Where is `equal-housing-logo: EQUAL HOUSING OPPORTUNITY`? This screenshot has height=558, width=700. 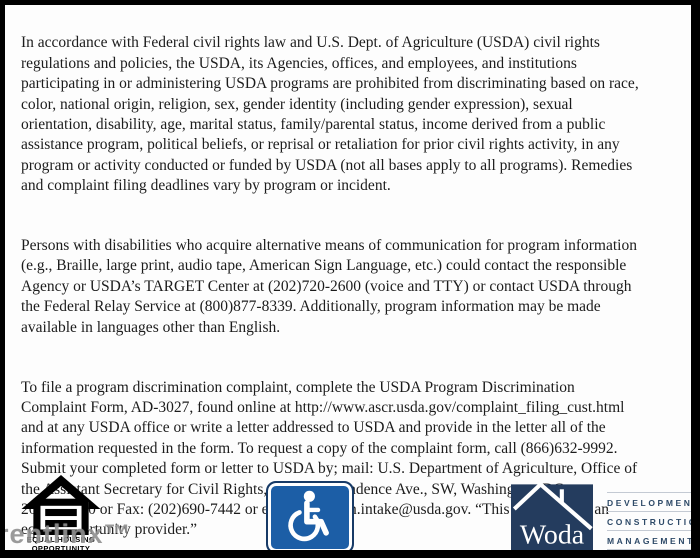
equal-housing-logo: EQUAL HOUSING OPPORTUNITY is located at coordinates (61, 514).